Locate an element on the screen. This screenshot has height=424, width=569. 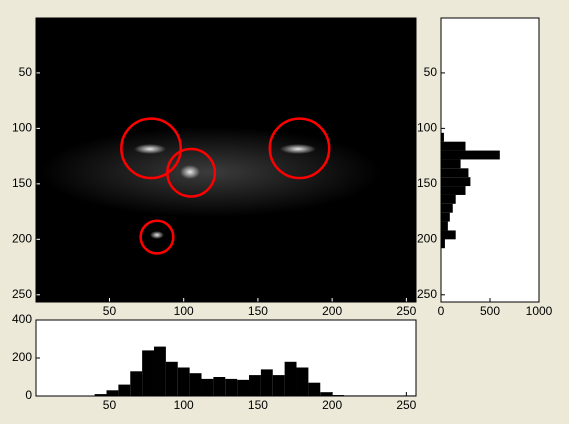
x-tick-label: 500 is located at coordinates (490, 311).